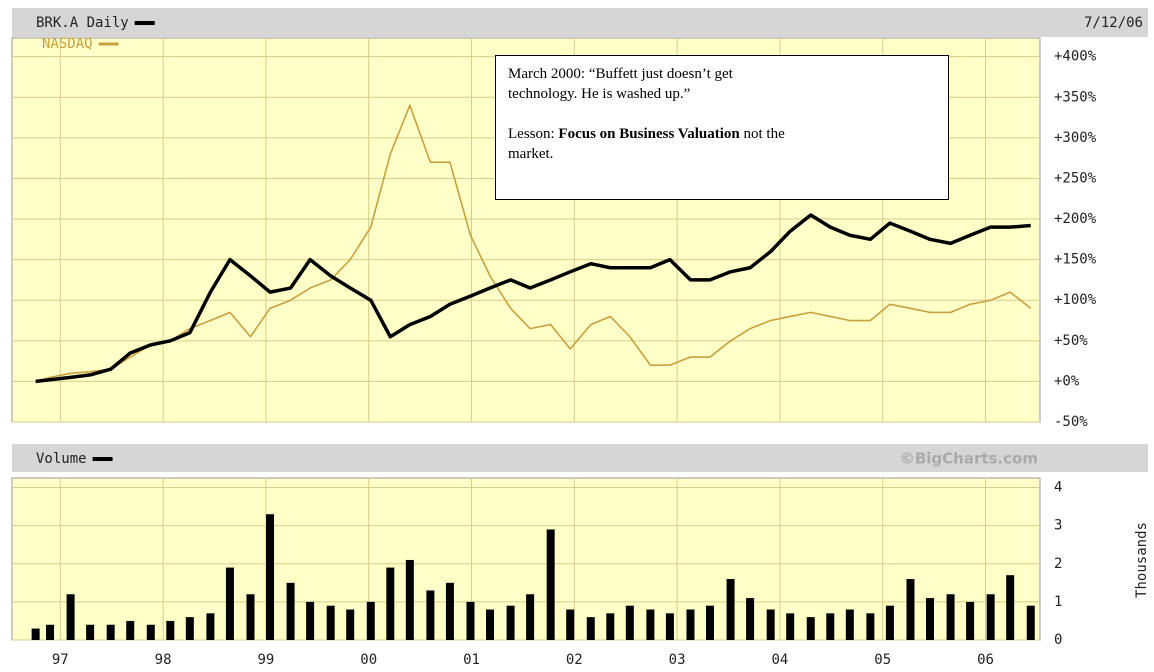 The height and width of the screenshot is (672, 1154). What do you see at coordinates (779, 660) in the screenshot?
I see `x-tick-label: 04` at bounding box center [779, 660].